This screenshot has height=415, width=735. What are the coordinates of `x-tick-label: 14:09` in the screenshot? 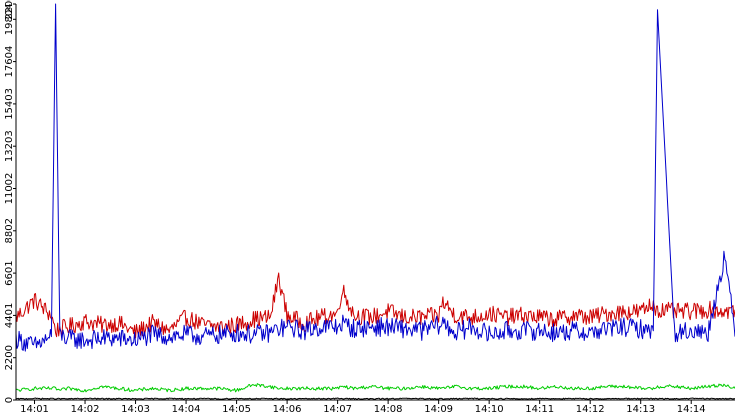 It's located at (438, 409).